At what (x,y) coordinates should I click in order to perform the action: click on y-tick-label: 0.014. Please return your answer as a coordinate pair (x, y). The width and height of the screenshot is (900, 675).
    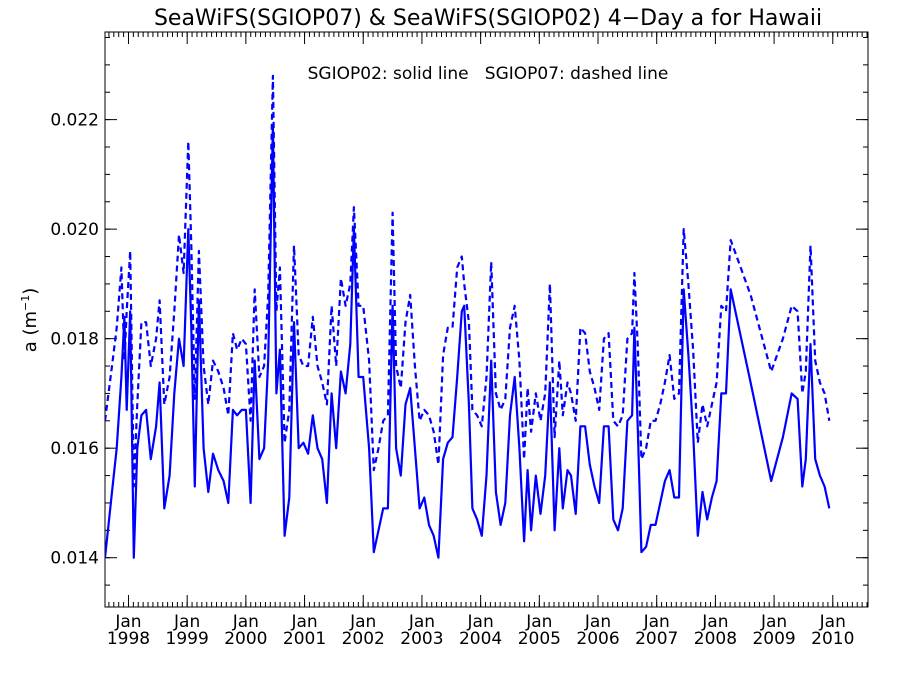
    Looking at the image, I should click on (74, 559).